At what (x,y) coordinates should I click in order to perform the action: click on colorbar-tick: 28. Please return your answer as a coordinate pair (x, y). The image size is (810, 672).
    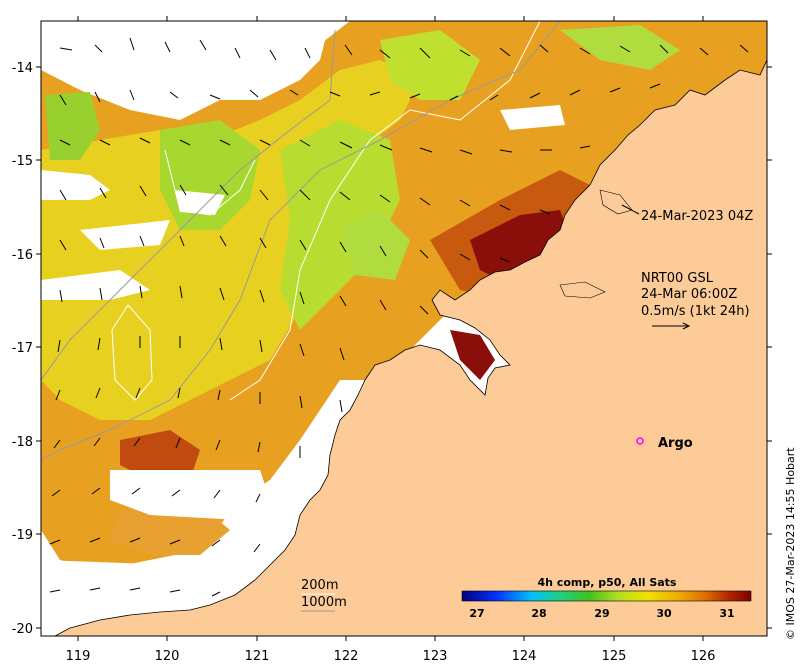
    Looking at the image, I should click on (538, 613).